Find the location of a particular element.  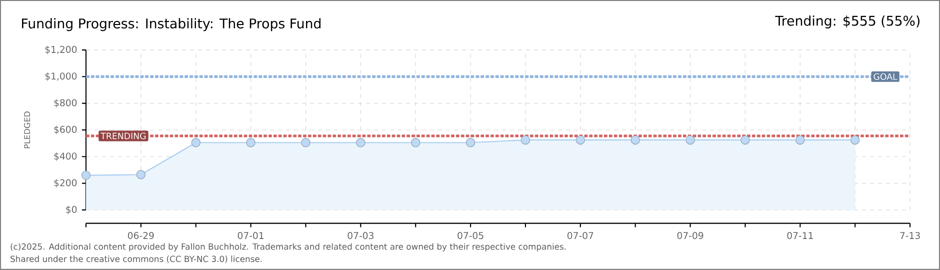

x-tick-label: 06-29 is located at coordinates (141, 236).